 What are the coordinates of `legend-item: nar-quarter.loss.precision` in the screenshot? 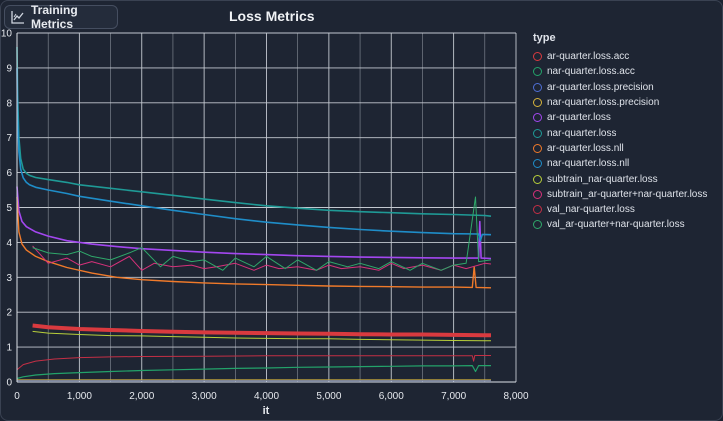 It's located at (620, 102).